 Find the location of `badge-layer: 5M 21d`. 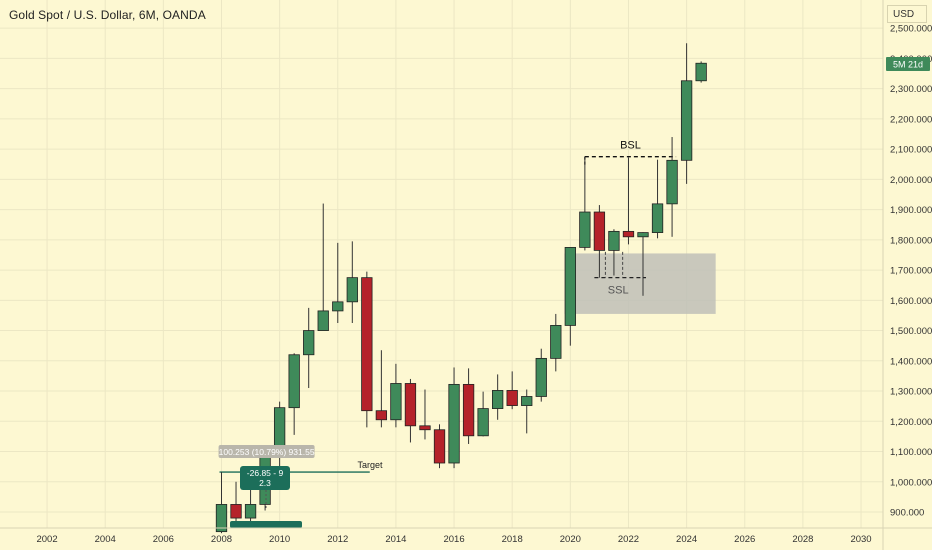

badge-layer: 5M 21d is located at coordinates (908, 64).